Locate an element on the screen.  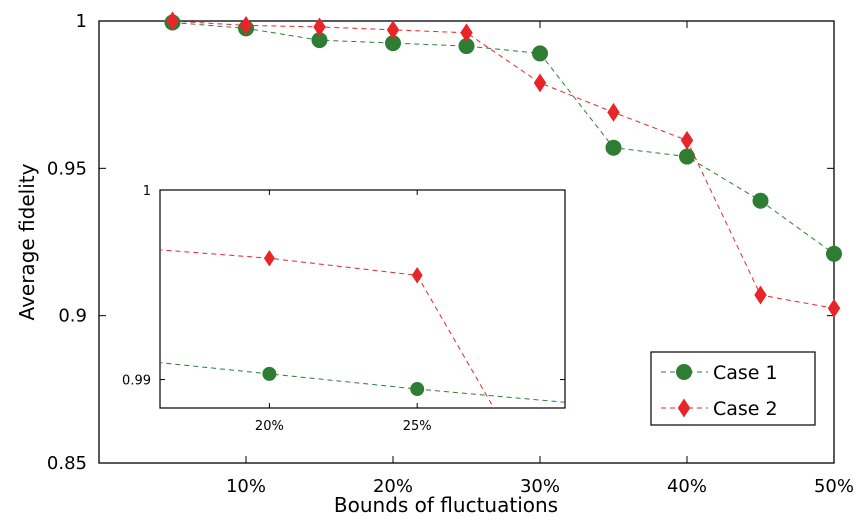
x-tick-label: 20% is located at coordinates (393, 486).